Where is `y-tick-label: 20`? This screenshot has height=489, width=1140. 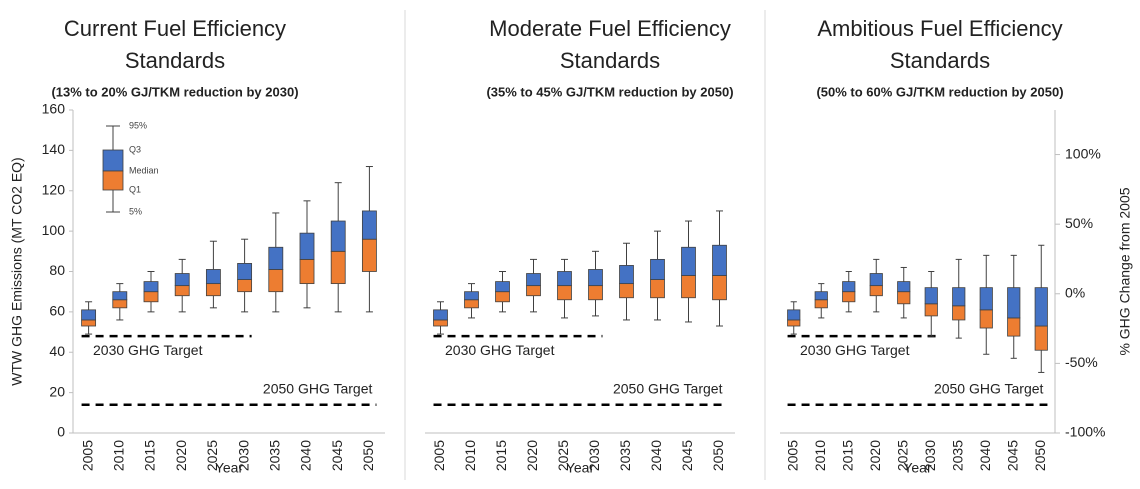 y-tick-label: 20 is located at coordinates (57, 391).